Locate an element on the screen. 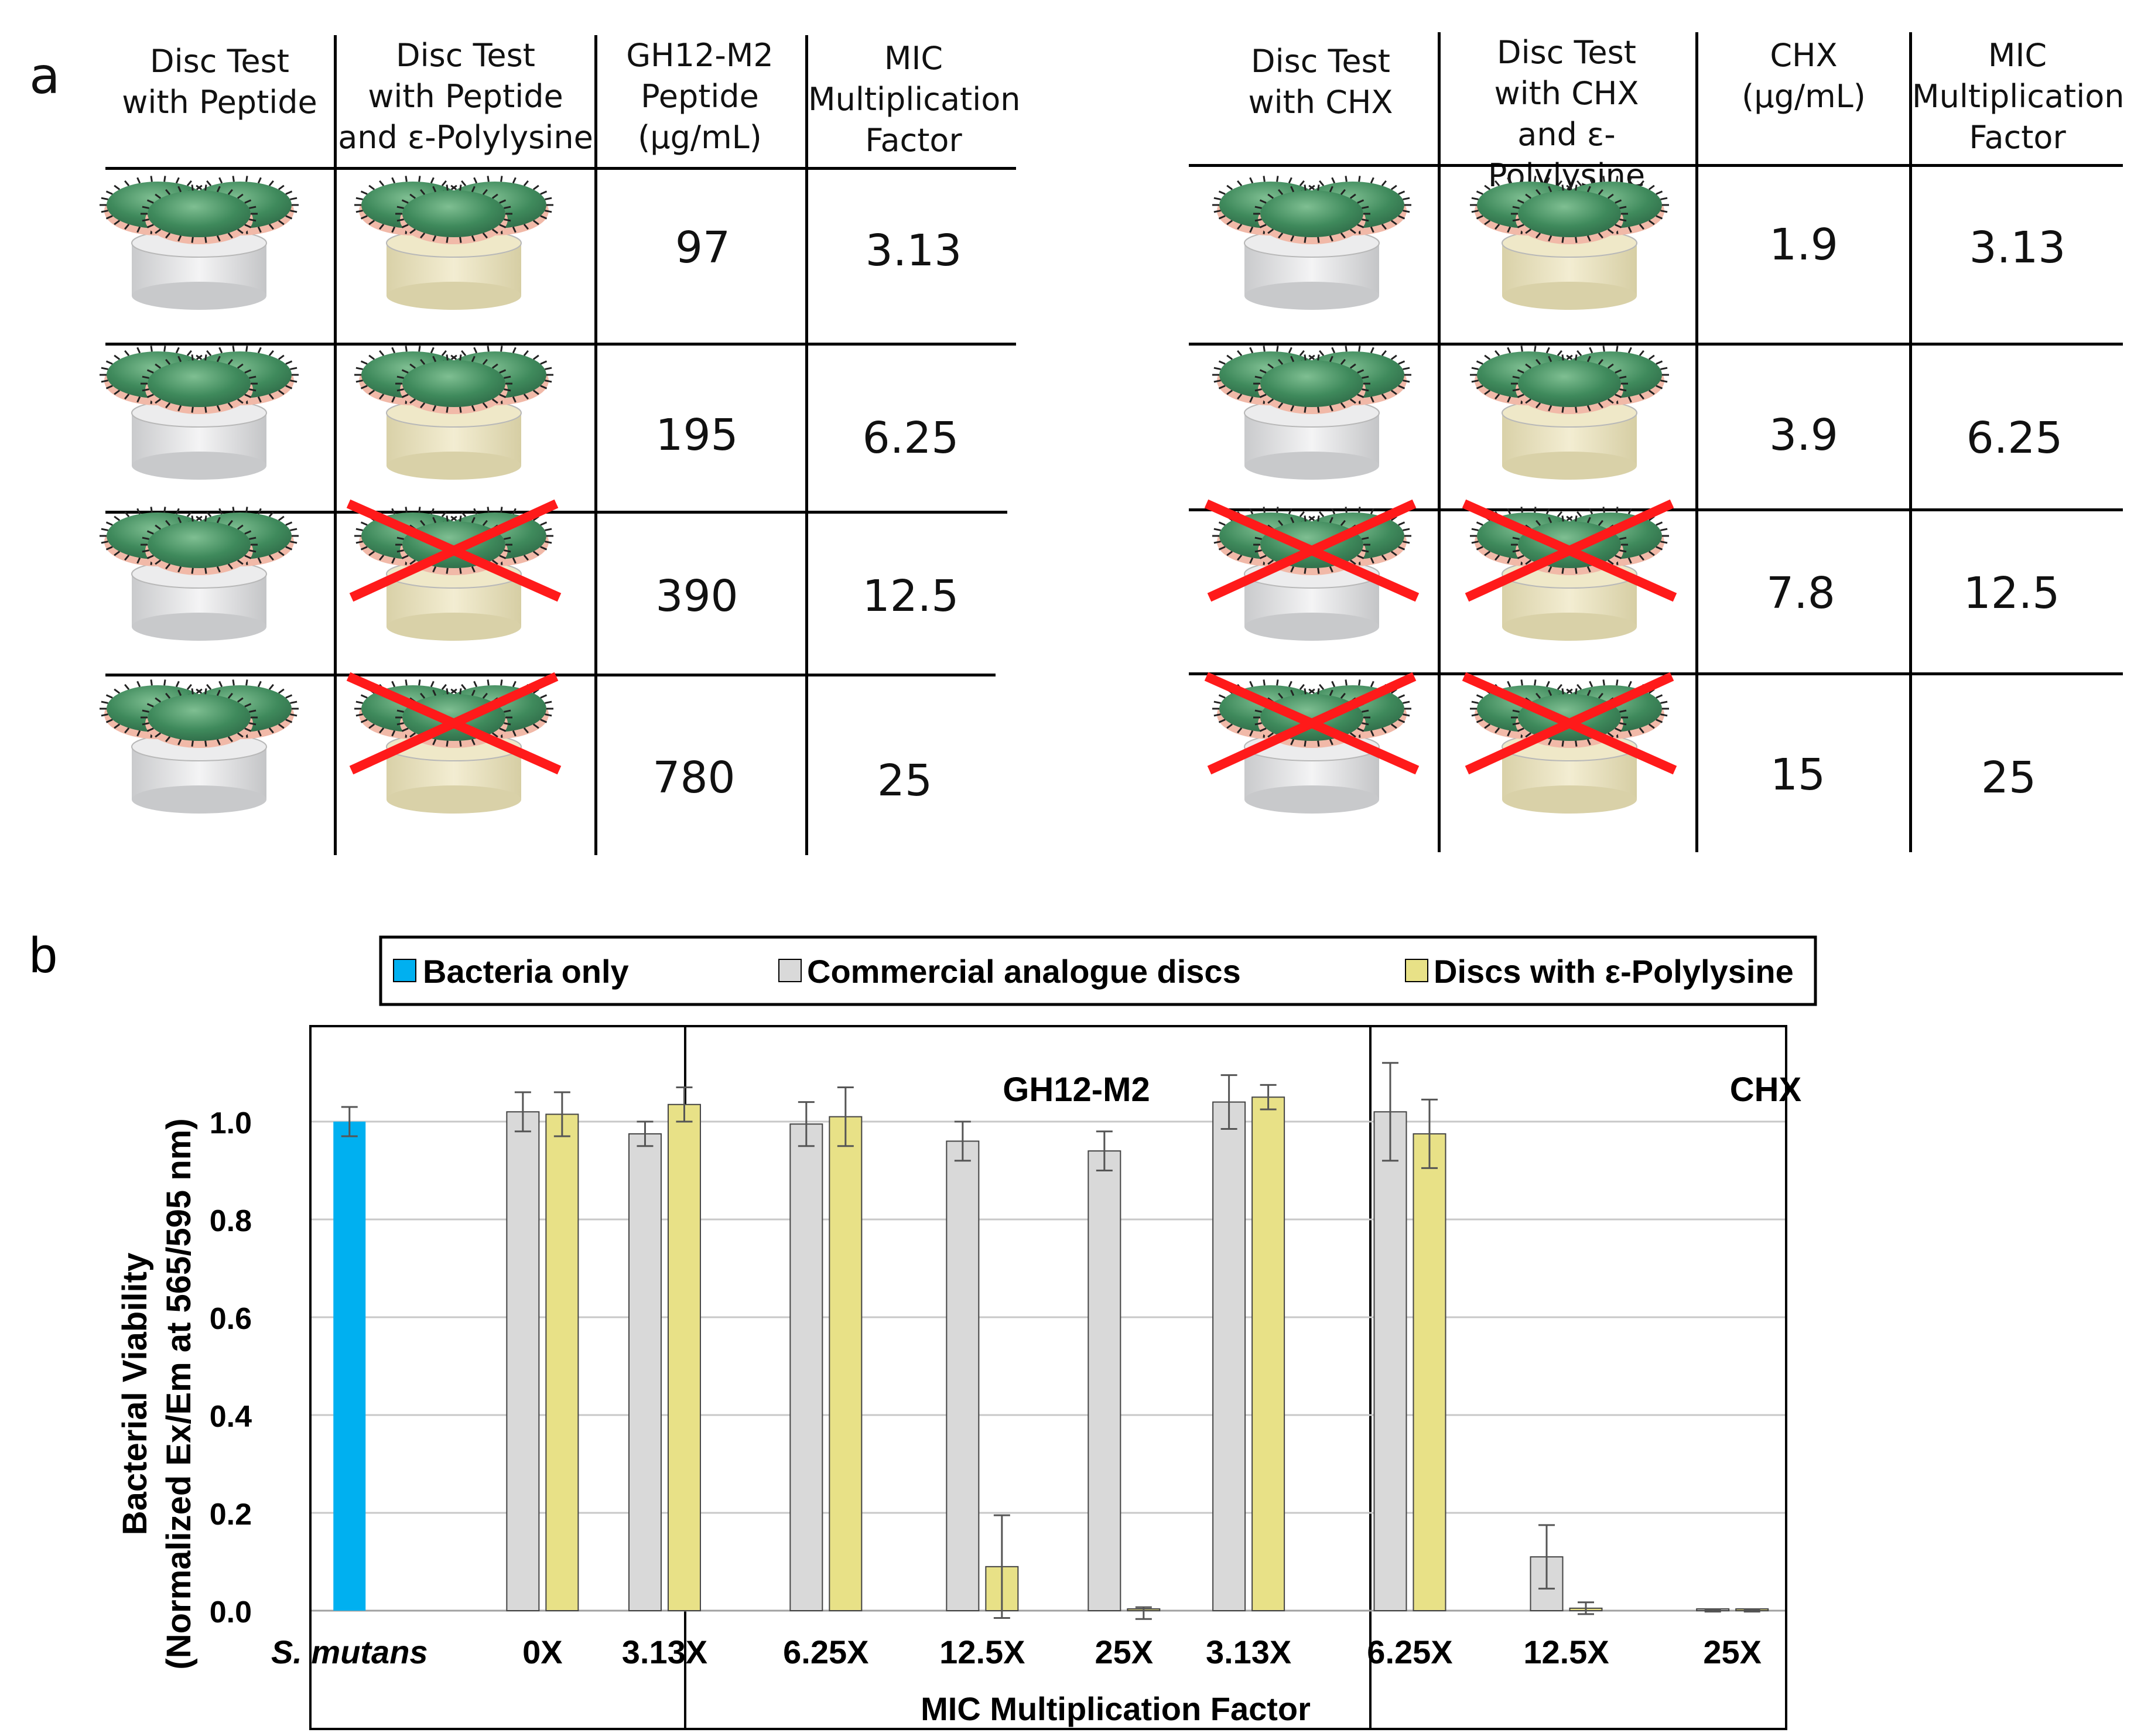 This screenshot has height=1736, width=2134. peptide-conc-row2: 195 is located at coordinates (696, 435).